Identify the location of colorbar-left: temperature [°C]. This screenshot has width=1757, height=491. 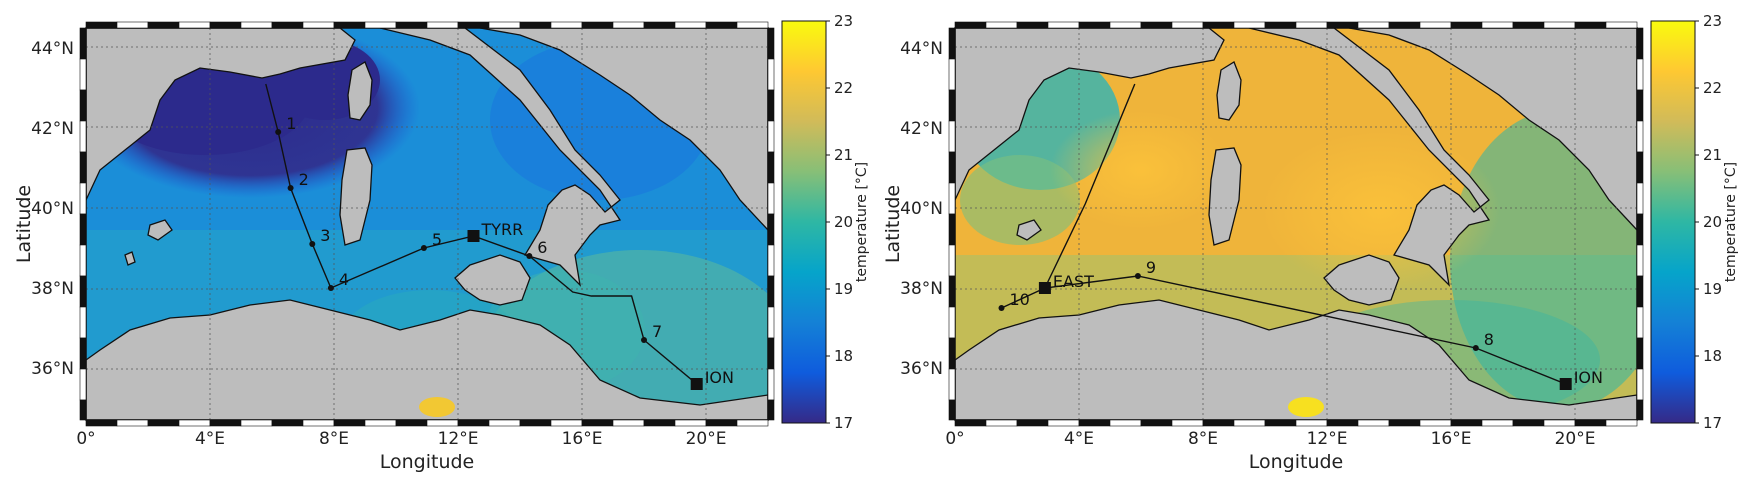
(825, 222).